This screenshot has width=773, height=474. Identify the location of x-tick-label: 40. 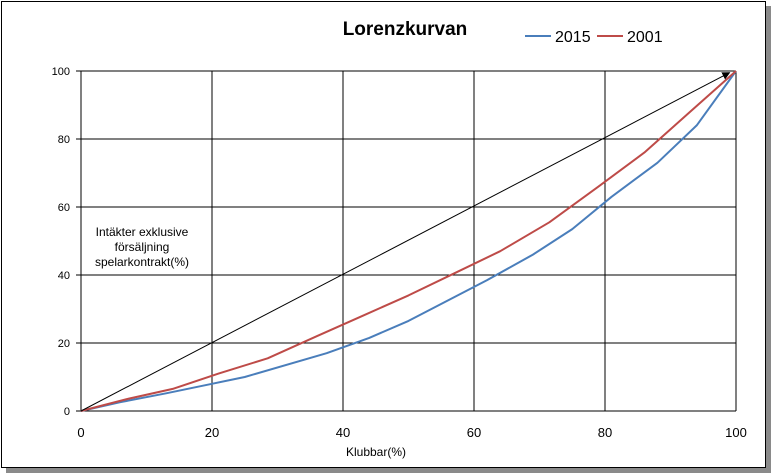
(343, 432).